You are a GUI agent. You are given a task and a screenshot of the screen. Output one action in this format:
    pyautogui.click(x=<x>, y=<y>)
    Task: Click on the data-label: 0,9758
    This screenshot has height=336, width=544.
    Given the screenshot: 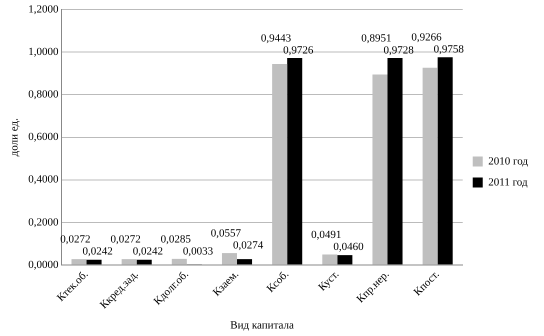 What is the action you would take?
    pyautogui.click(x=449, y=50)
    